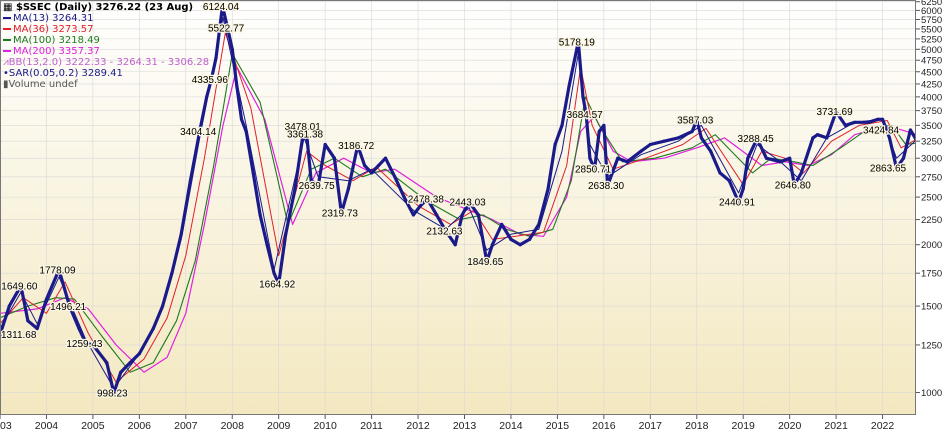  Describe the element at coordinates (198, 132) in the screenshot. I see `price-annotation: 3404.14` at that location.